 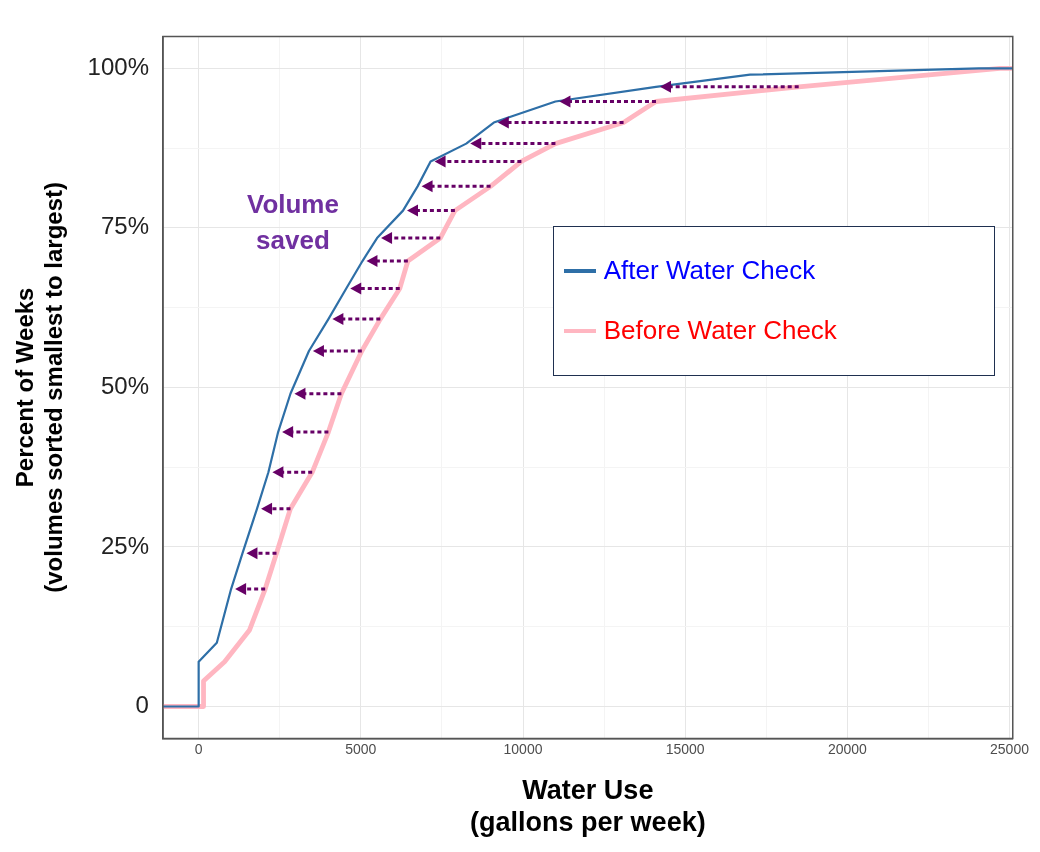 I want to click on y-tick-label: 0, so click(x=142, y=705).